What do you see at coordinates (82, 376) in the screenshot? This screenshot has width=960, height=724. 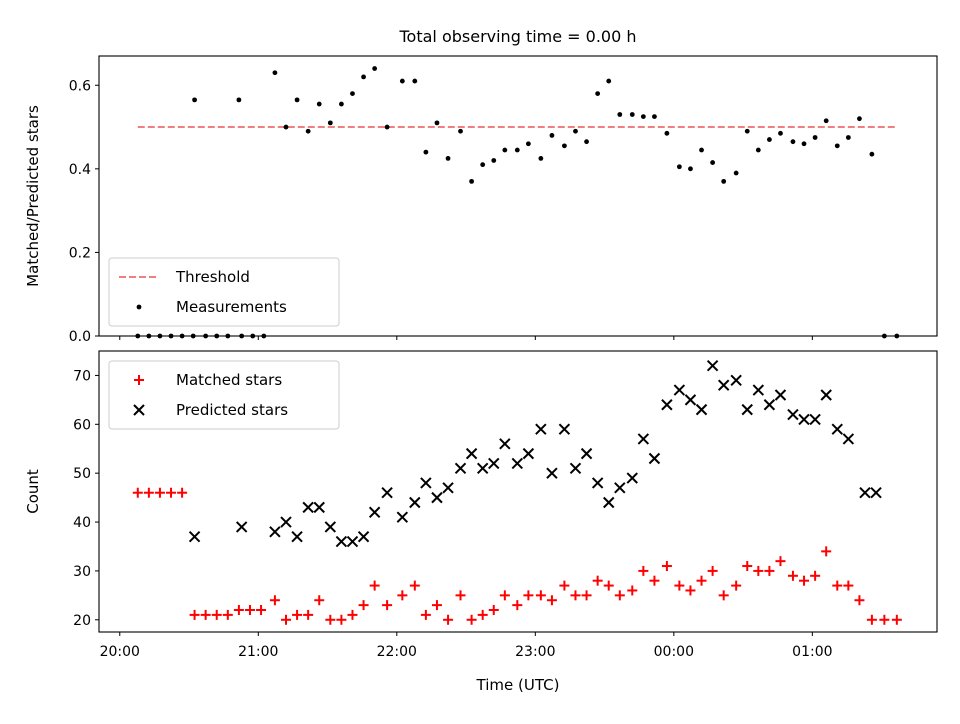 I see `y-tick-label: 70` at bounding box center [82, 376].